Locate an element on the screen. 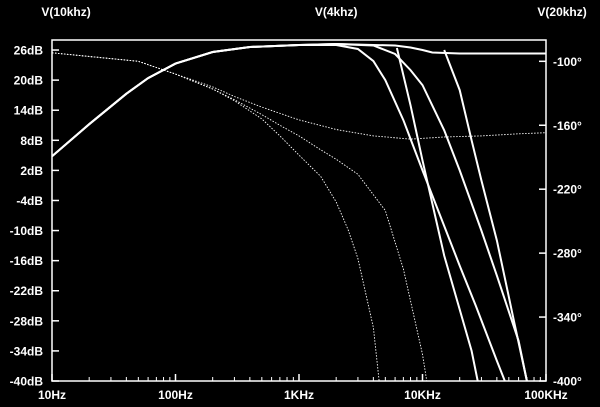  legend-label: V(20khz) is located at coordinates (561, 12).